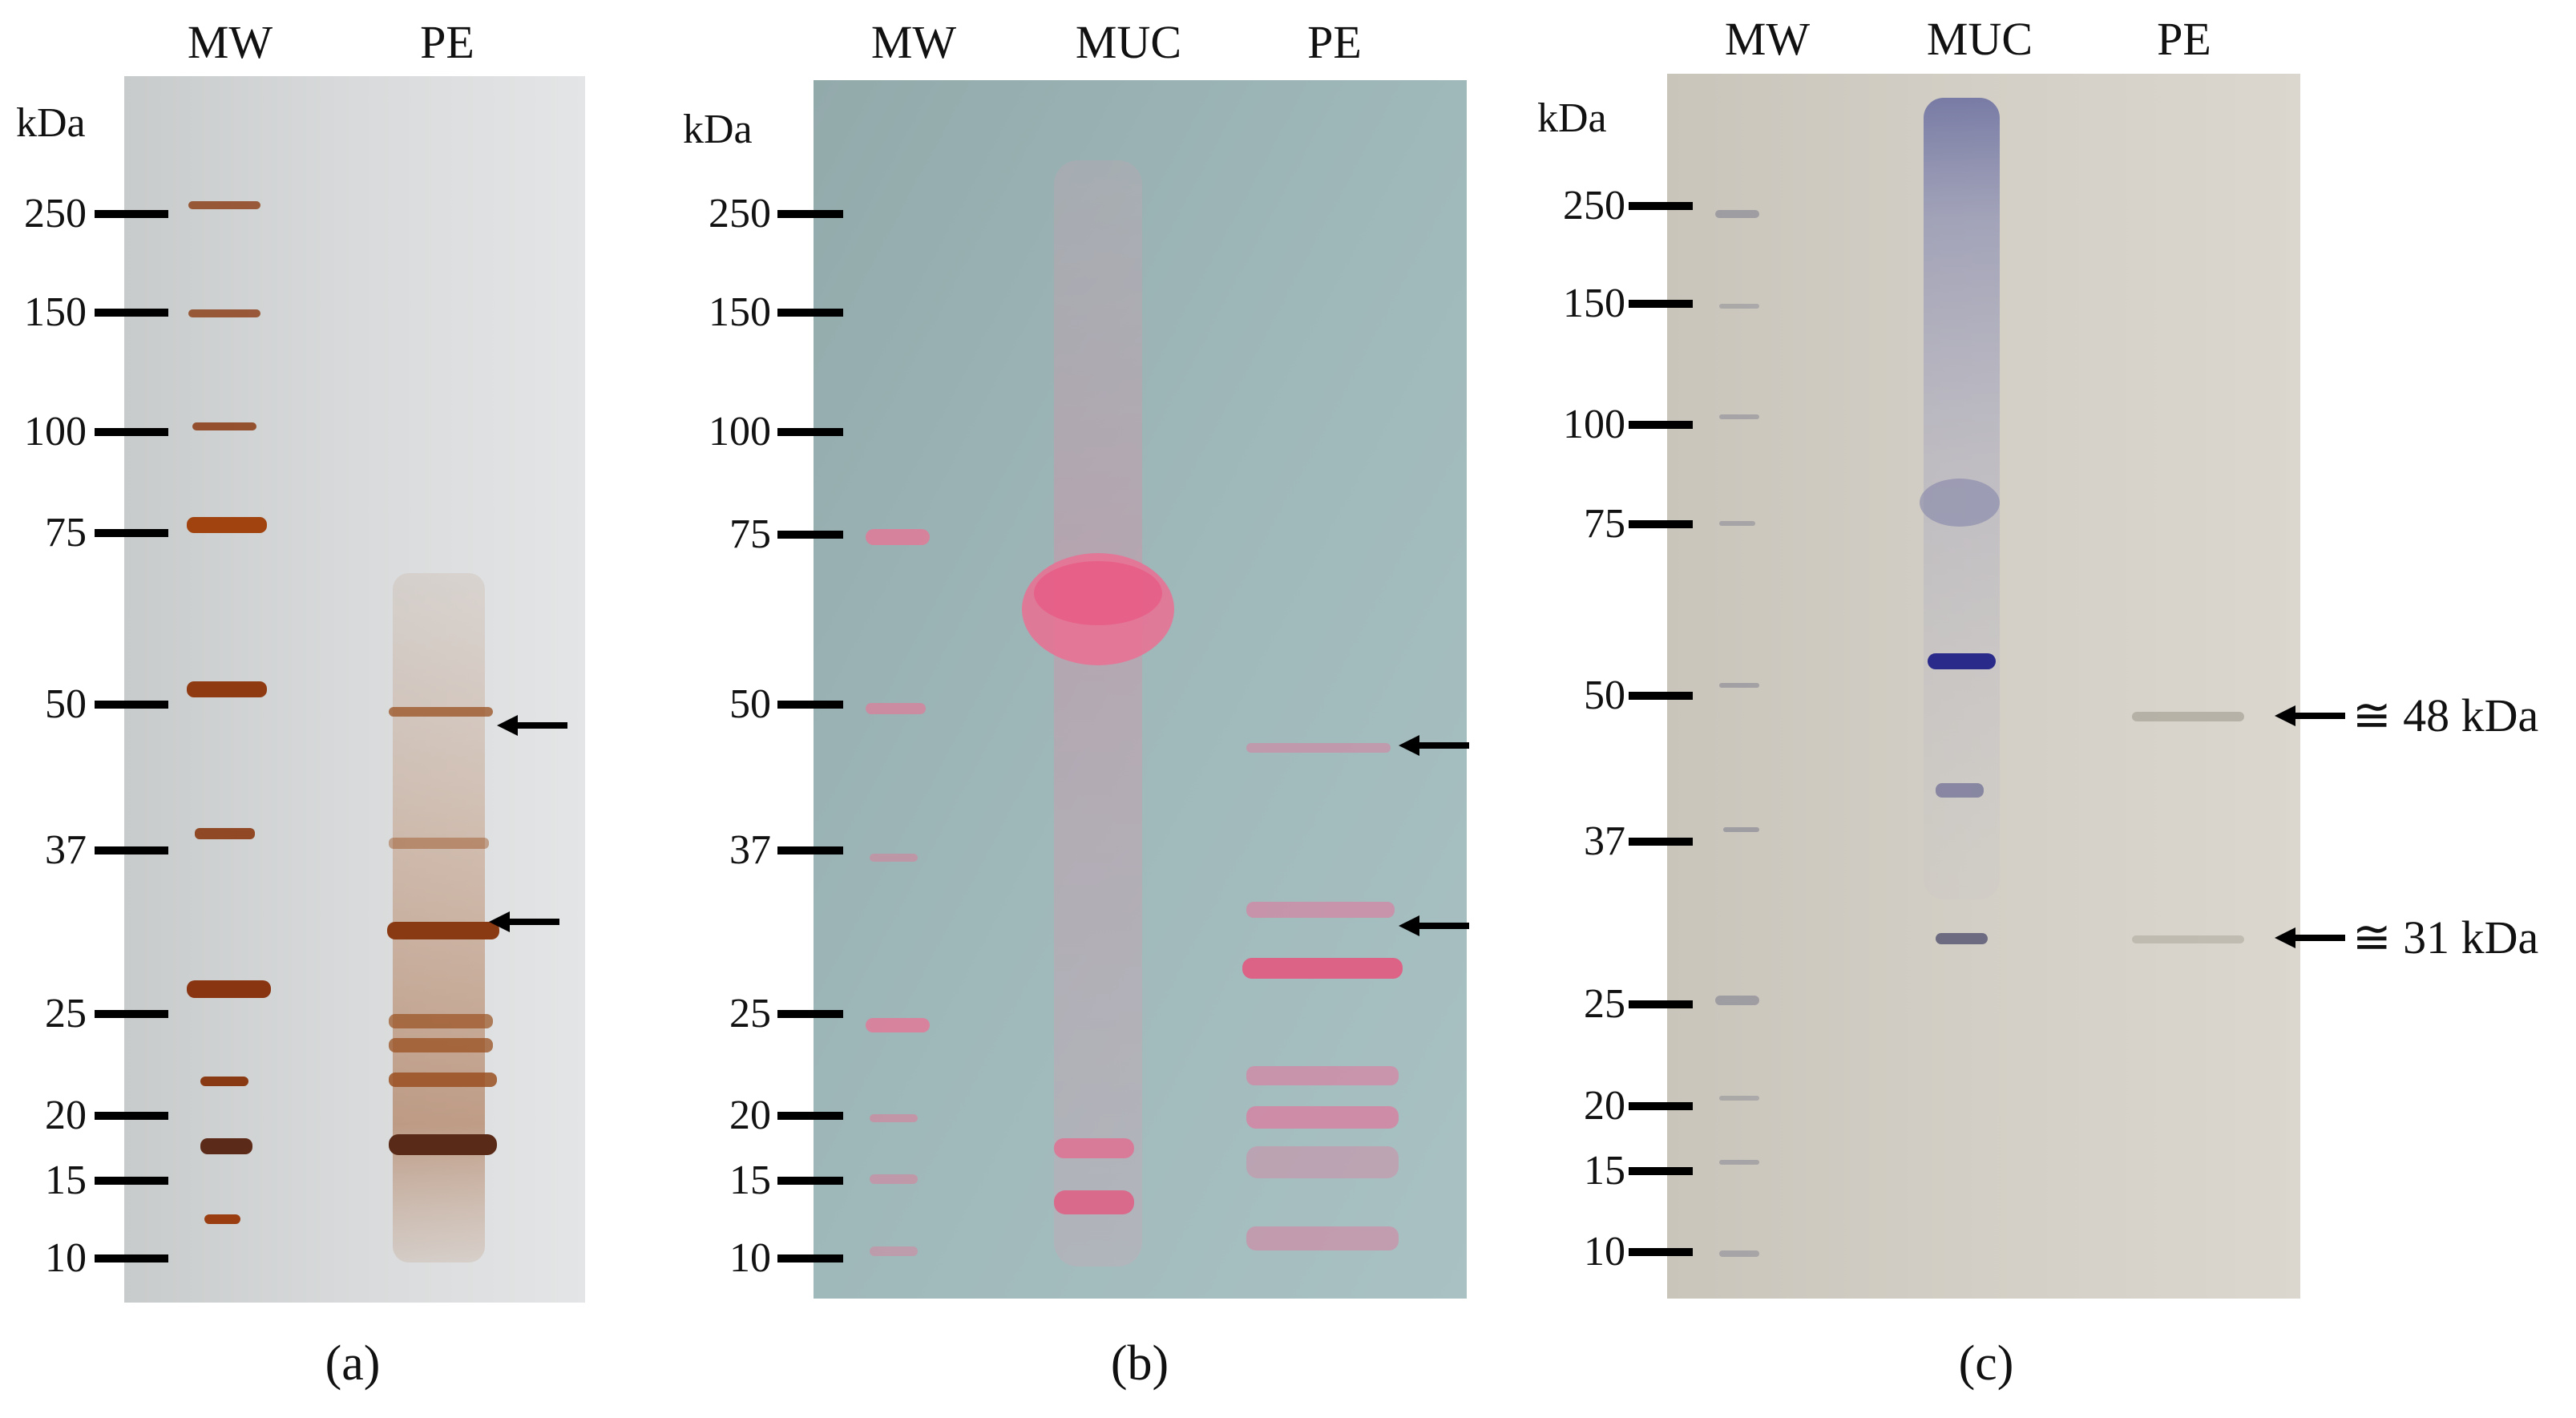 The height and width of the screenshot is (1418, 2576). Describe the element at coordinates (2445, 937) in the screenshot. I see `band-annotation-31kda: ≅ 31 kDa` at that location.